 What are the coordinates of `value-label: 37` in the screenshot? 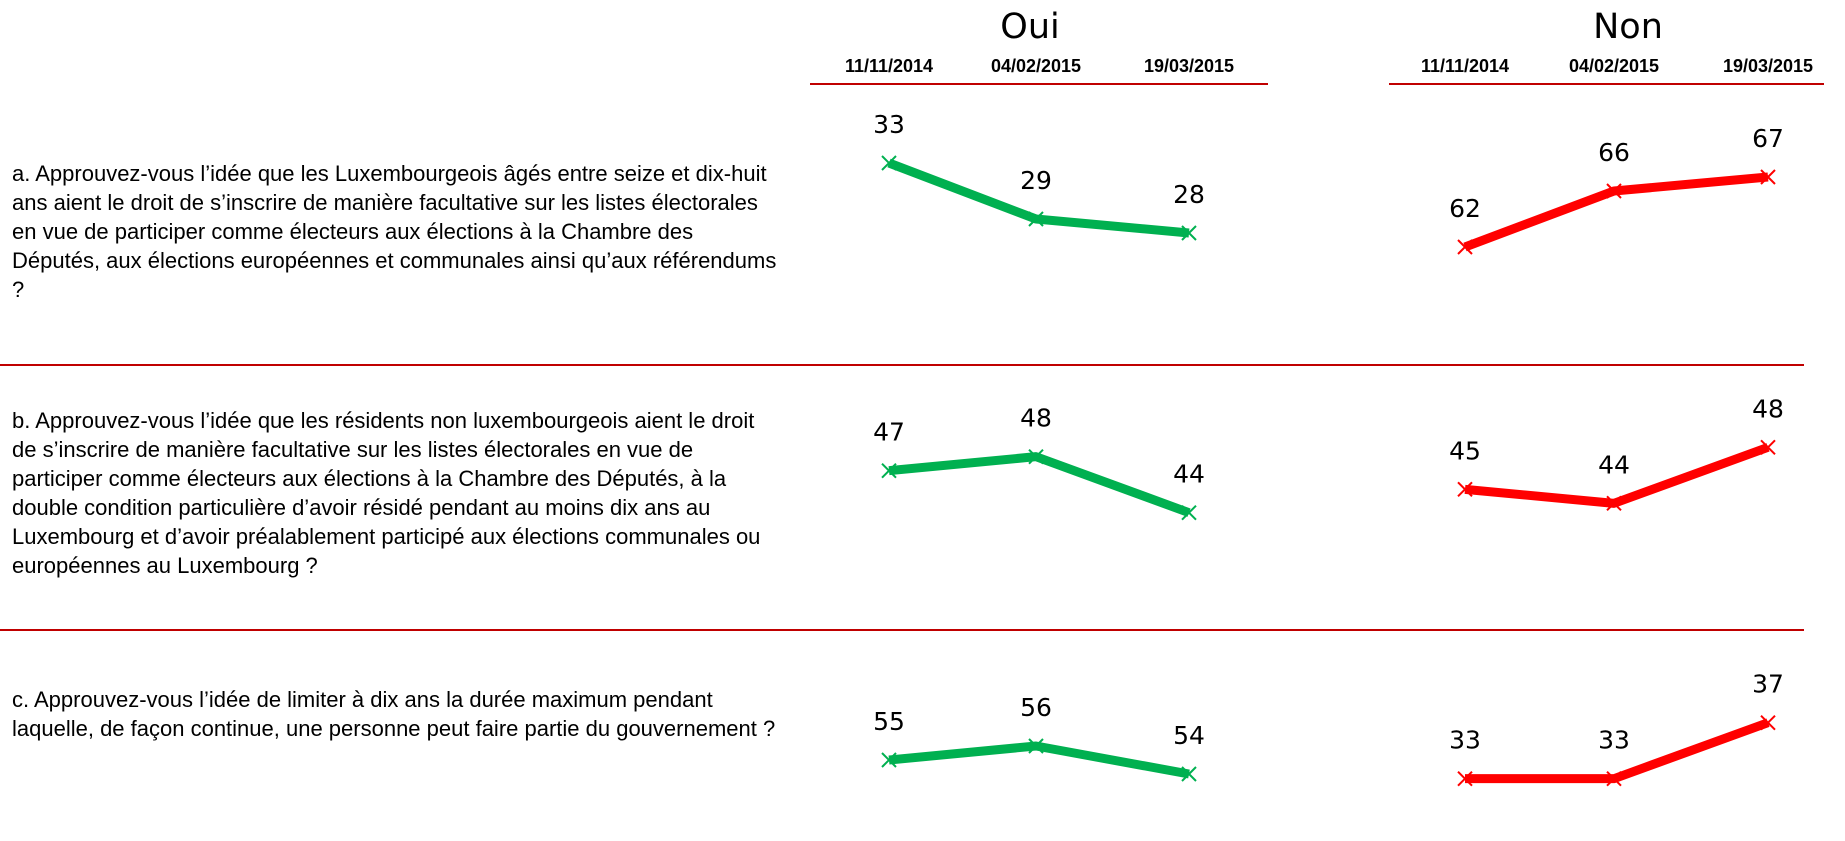 It's located at (1768, 684).